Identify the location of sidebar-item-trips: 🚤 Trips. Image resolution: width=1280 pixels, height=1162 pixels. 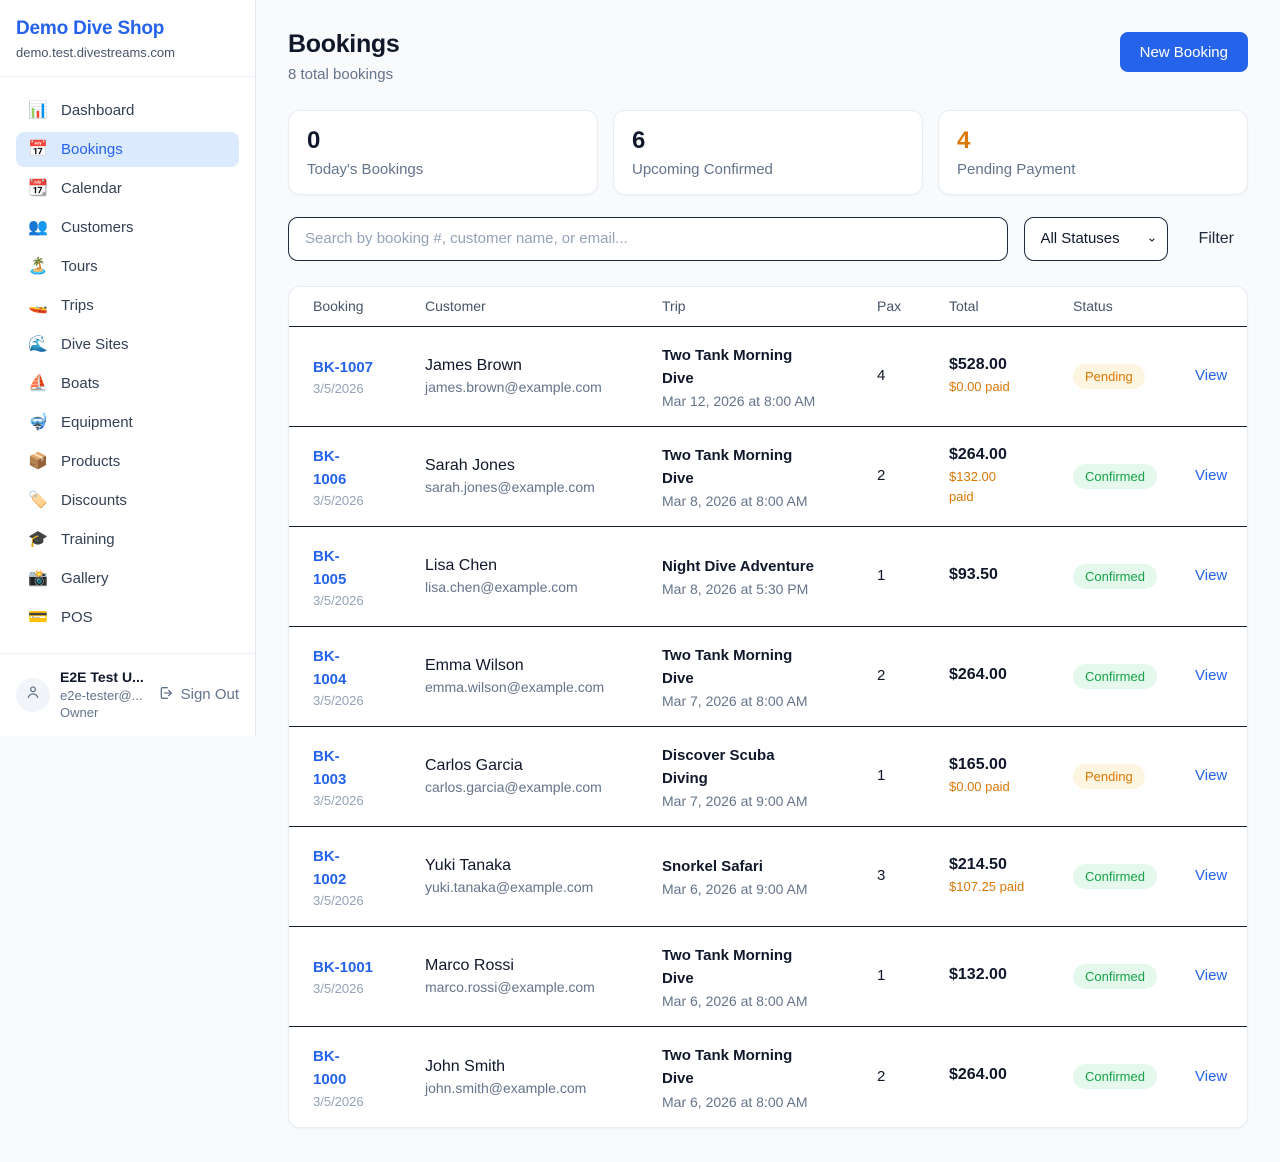
(127, 305).